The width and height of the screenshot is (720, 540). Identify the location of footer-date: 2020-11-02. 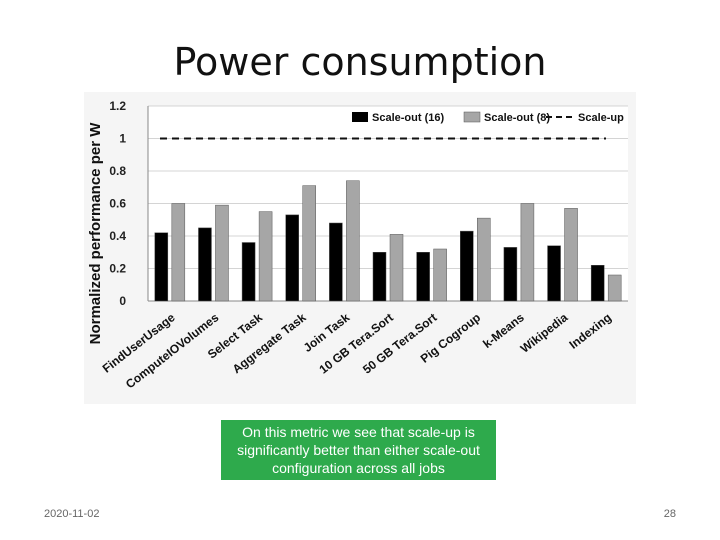
(72, 514).